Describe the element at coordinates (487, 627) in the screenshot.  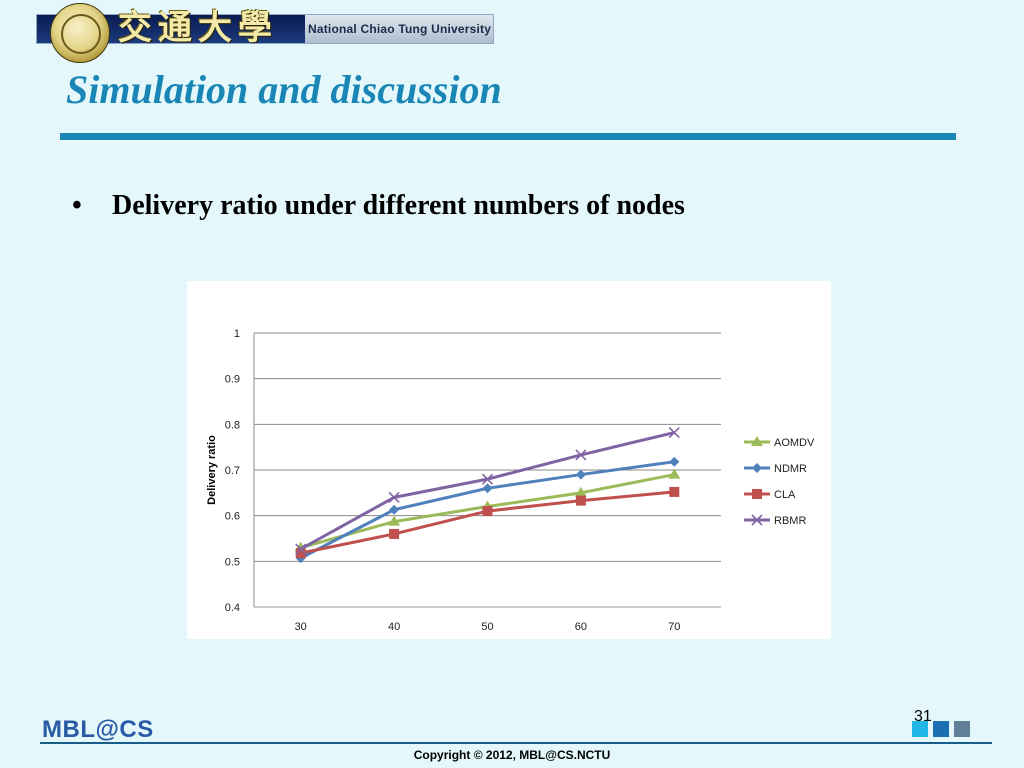
I see `x-tick-label: 50` at that location.